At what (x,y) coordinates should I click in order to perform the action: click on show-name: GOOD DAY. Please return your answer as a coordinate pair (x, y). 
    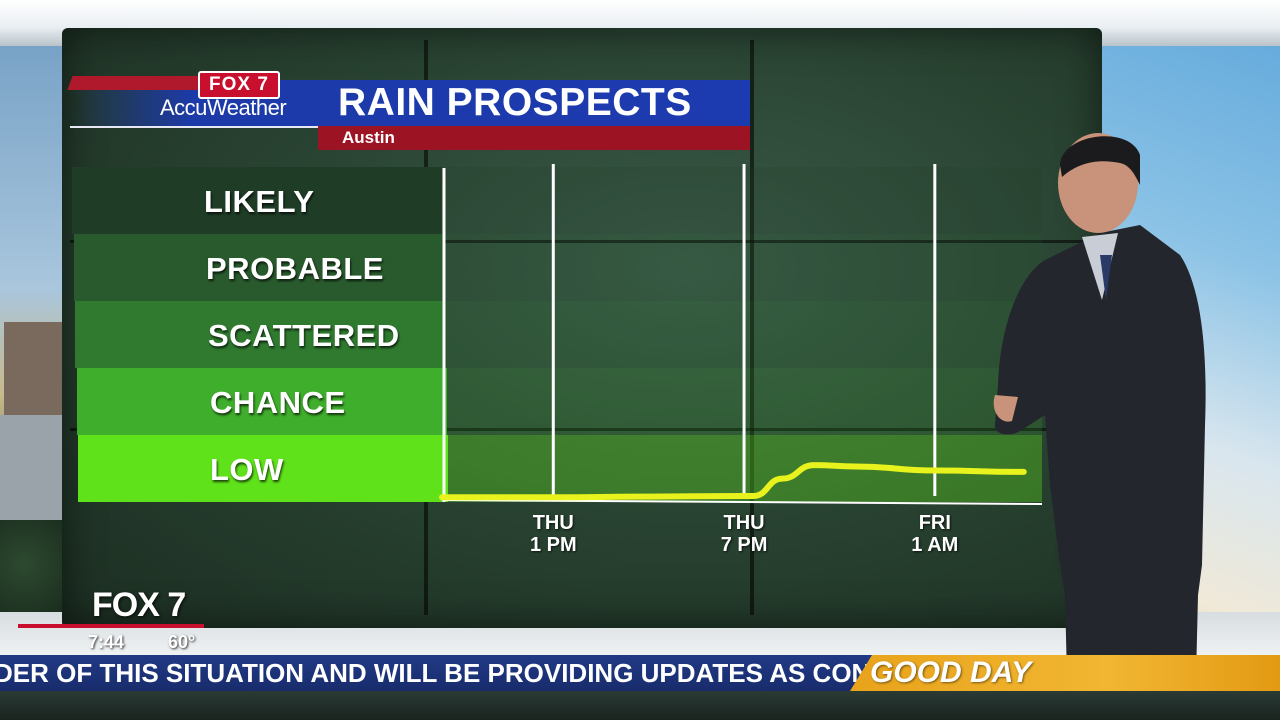
    Looking at the image, I should click on (951, 672).